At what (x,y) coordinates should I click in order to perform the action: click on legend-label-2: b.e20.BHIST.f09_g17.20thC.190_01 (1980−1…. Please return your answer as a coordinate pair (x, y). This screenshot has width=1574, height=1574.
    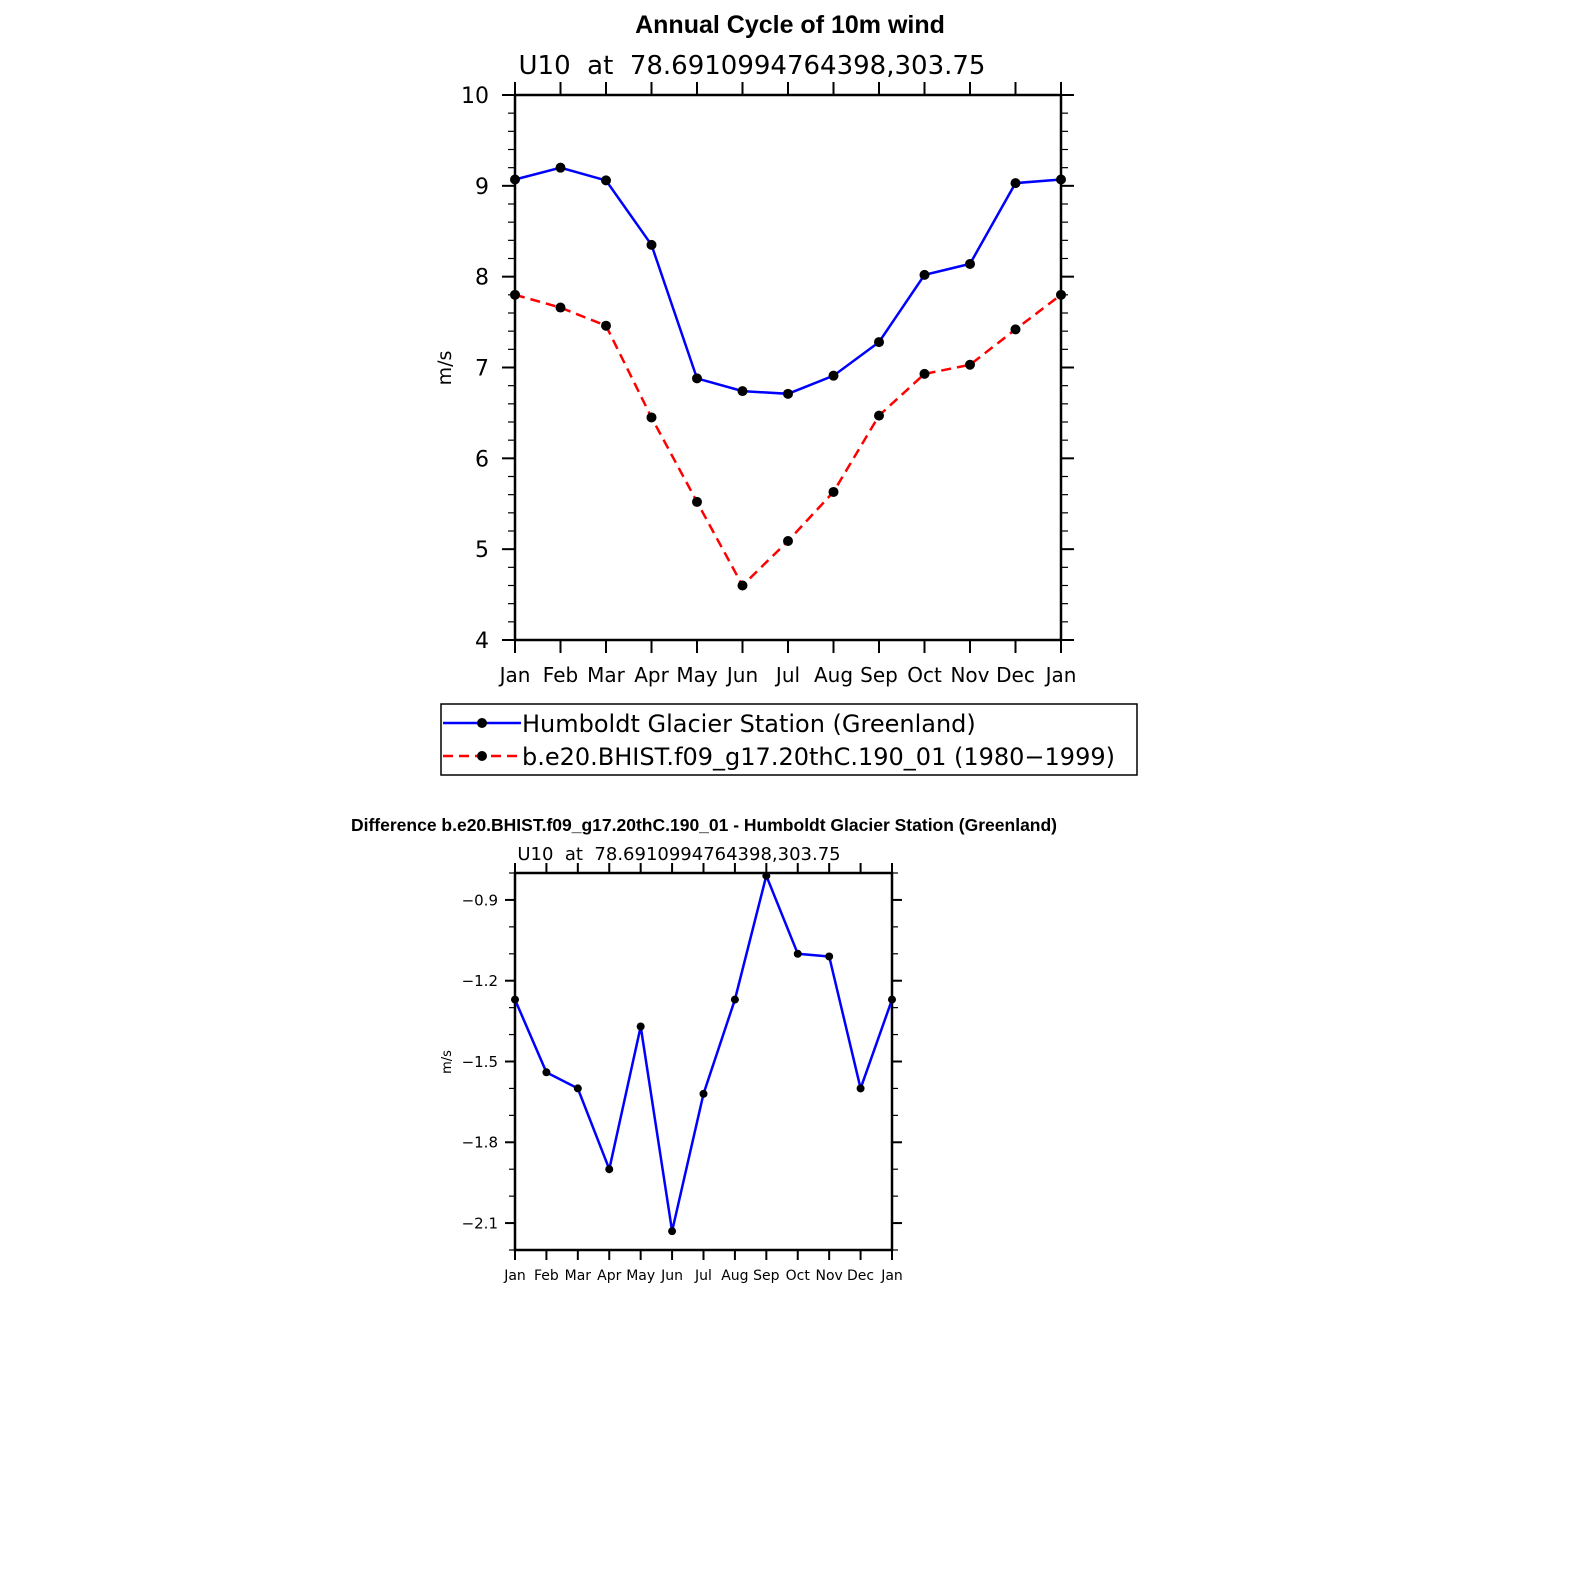
    Looking at the image, I should click on (818, 757).